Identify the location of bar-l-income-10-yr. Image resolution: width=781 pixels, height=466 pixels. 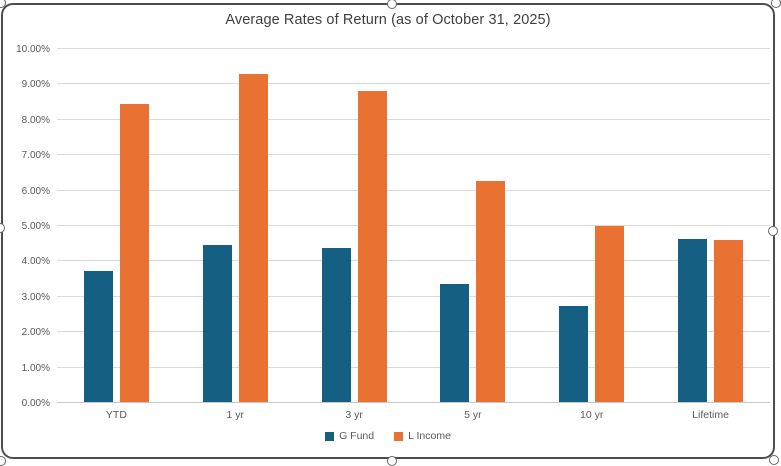
(610, 313).